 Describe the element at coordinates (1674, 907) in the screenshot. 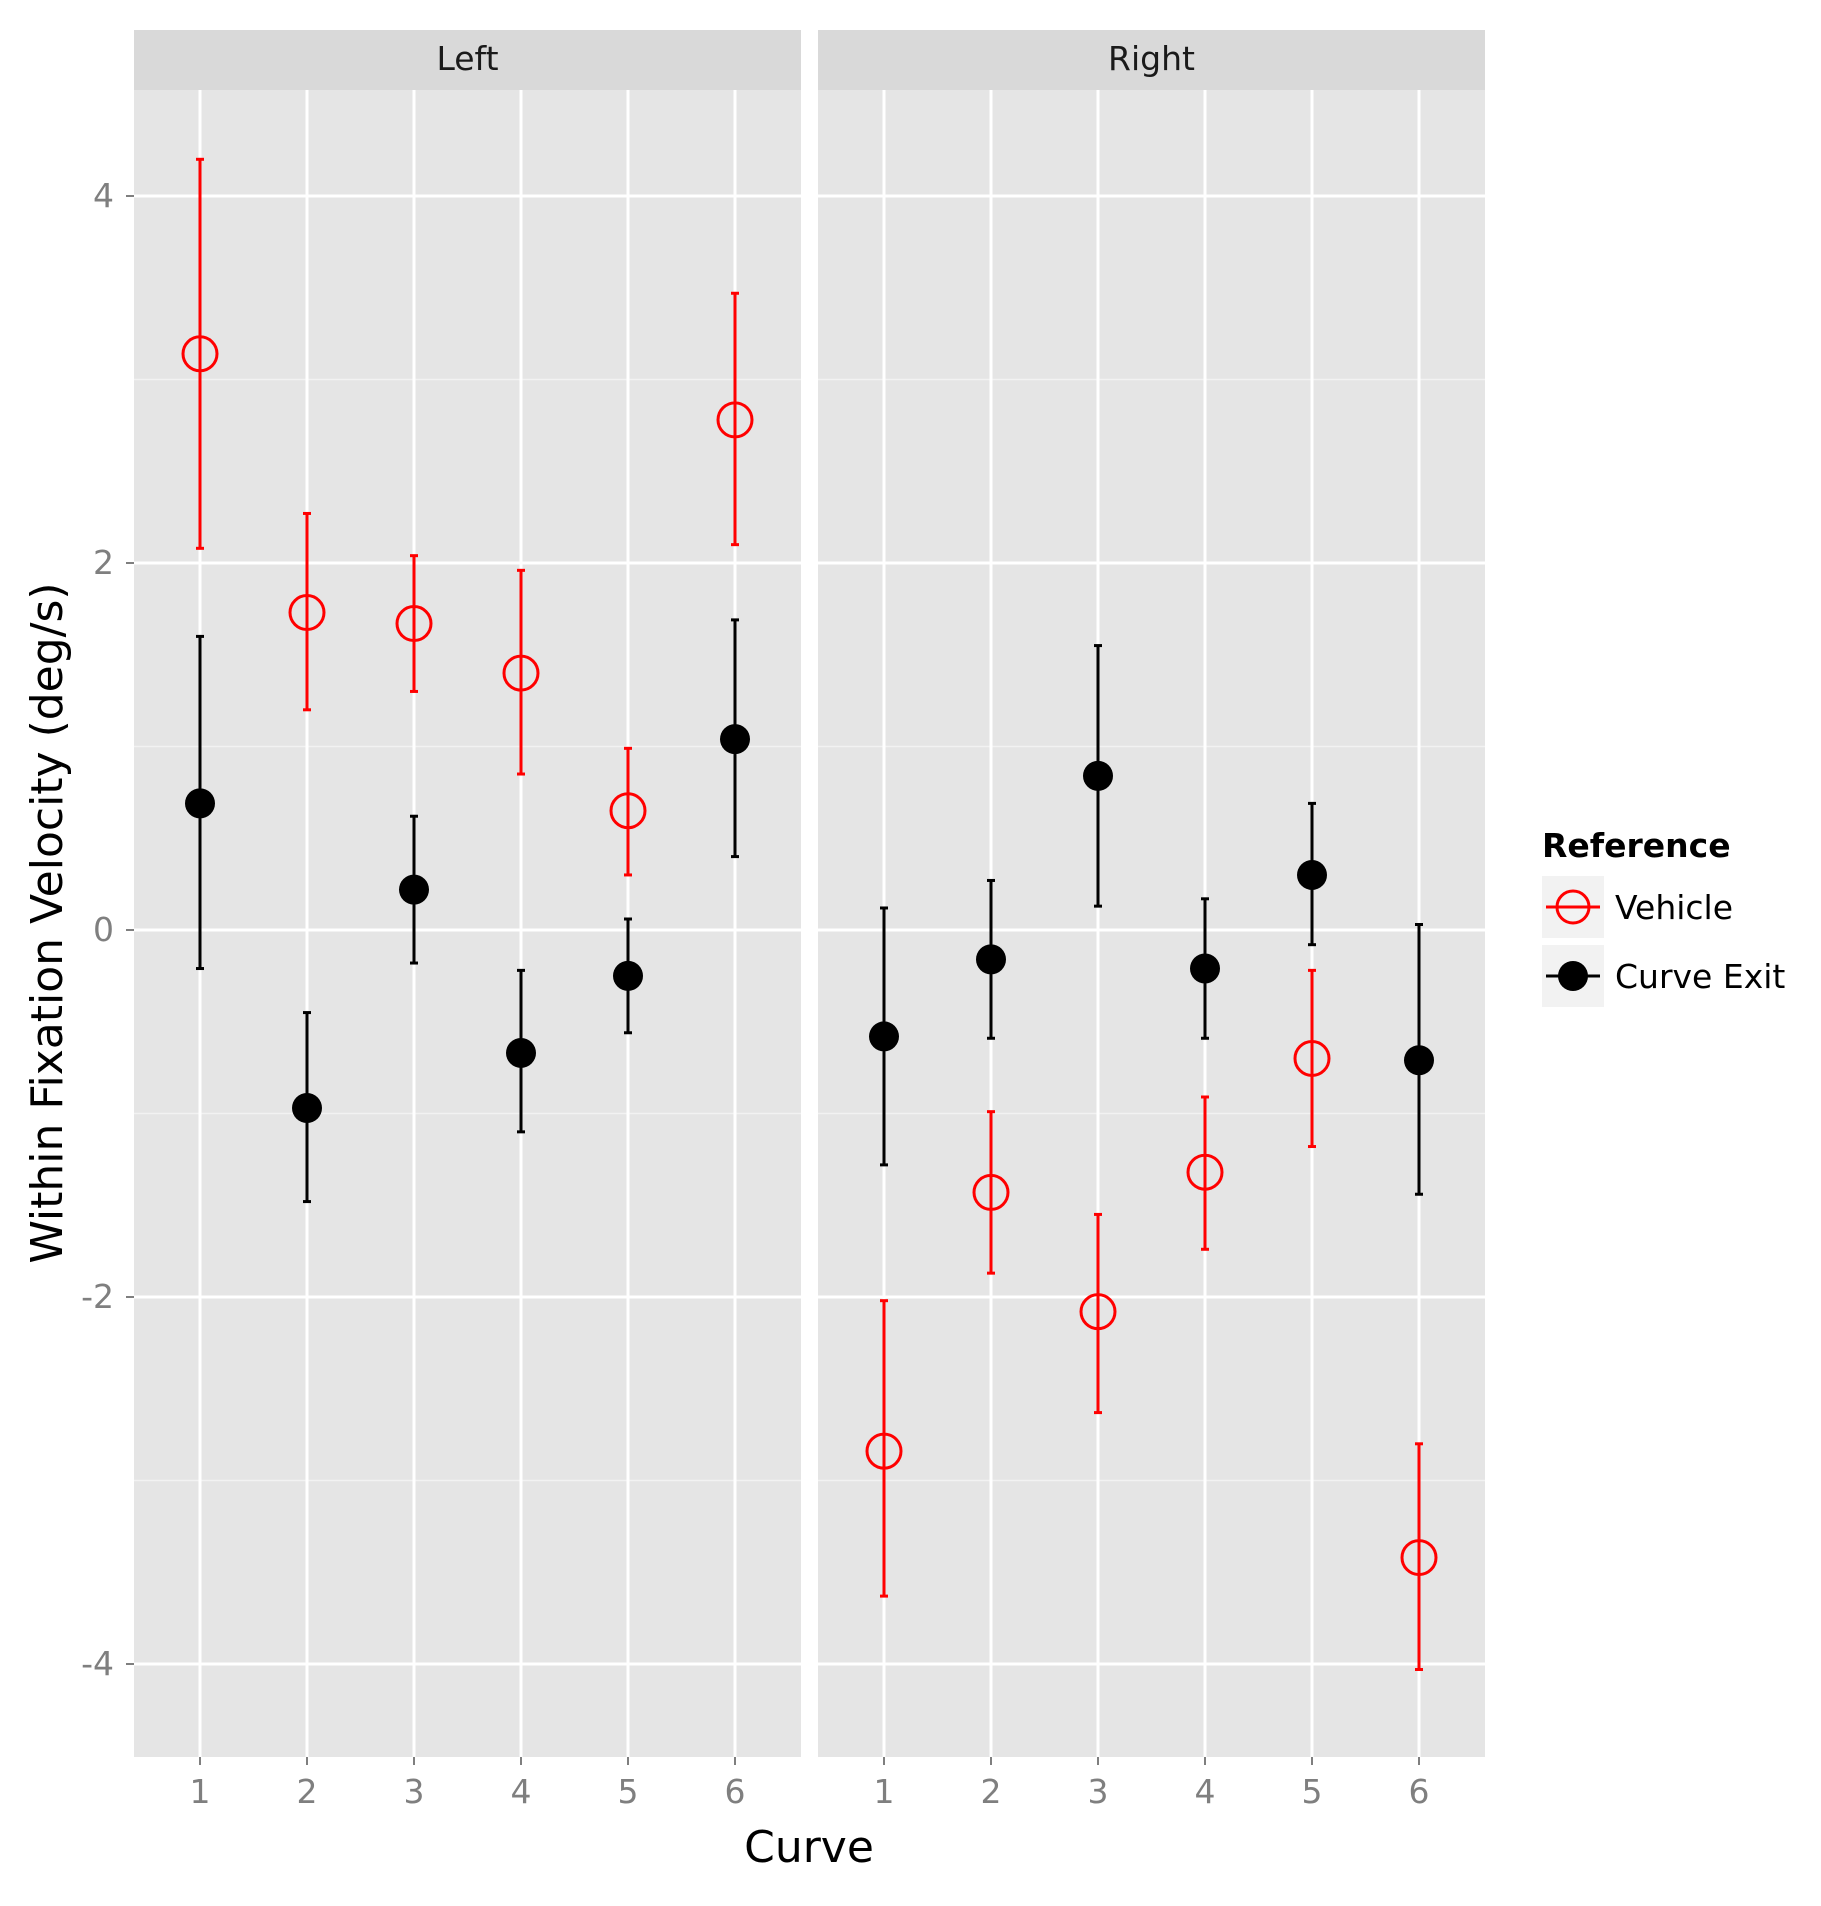

I see `legend-label-vehicle: Vehicle` at that location.